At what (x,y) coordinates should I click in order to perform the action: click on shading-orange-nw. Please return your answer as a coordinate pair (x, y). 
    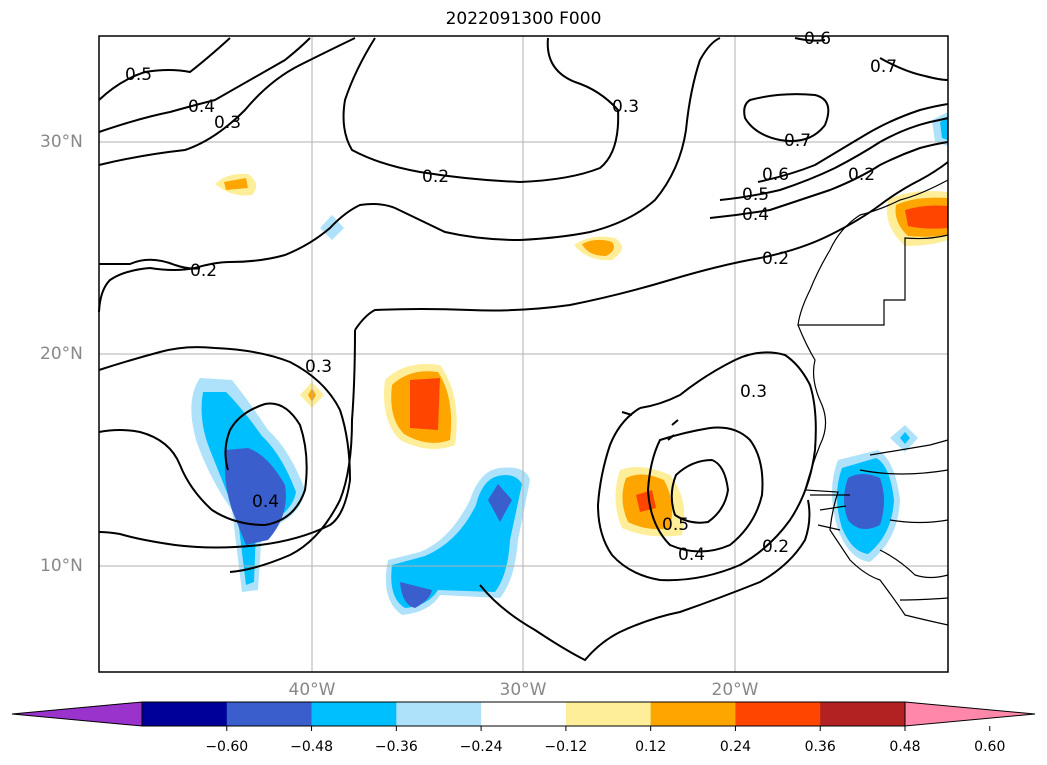
    Looking at the image, I should click on (236, 184).